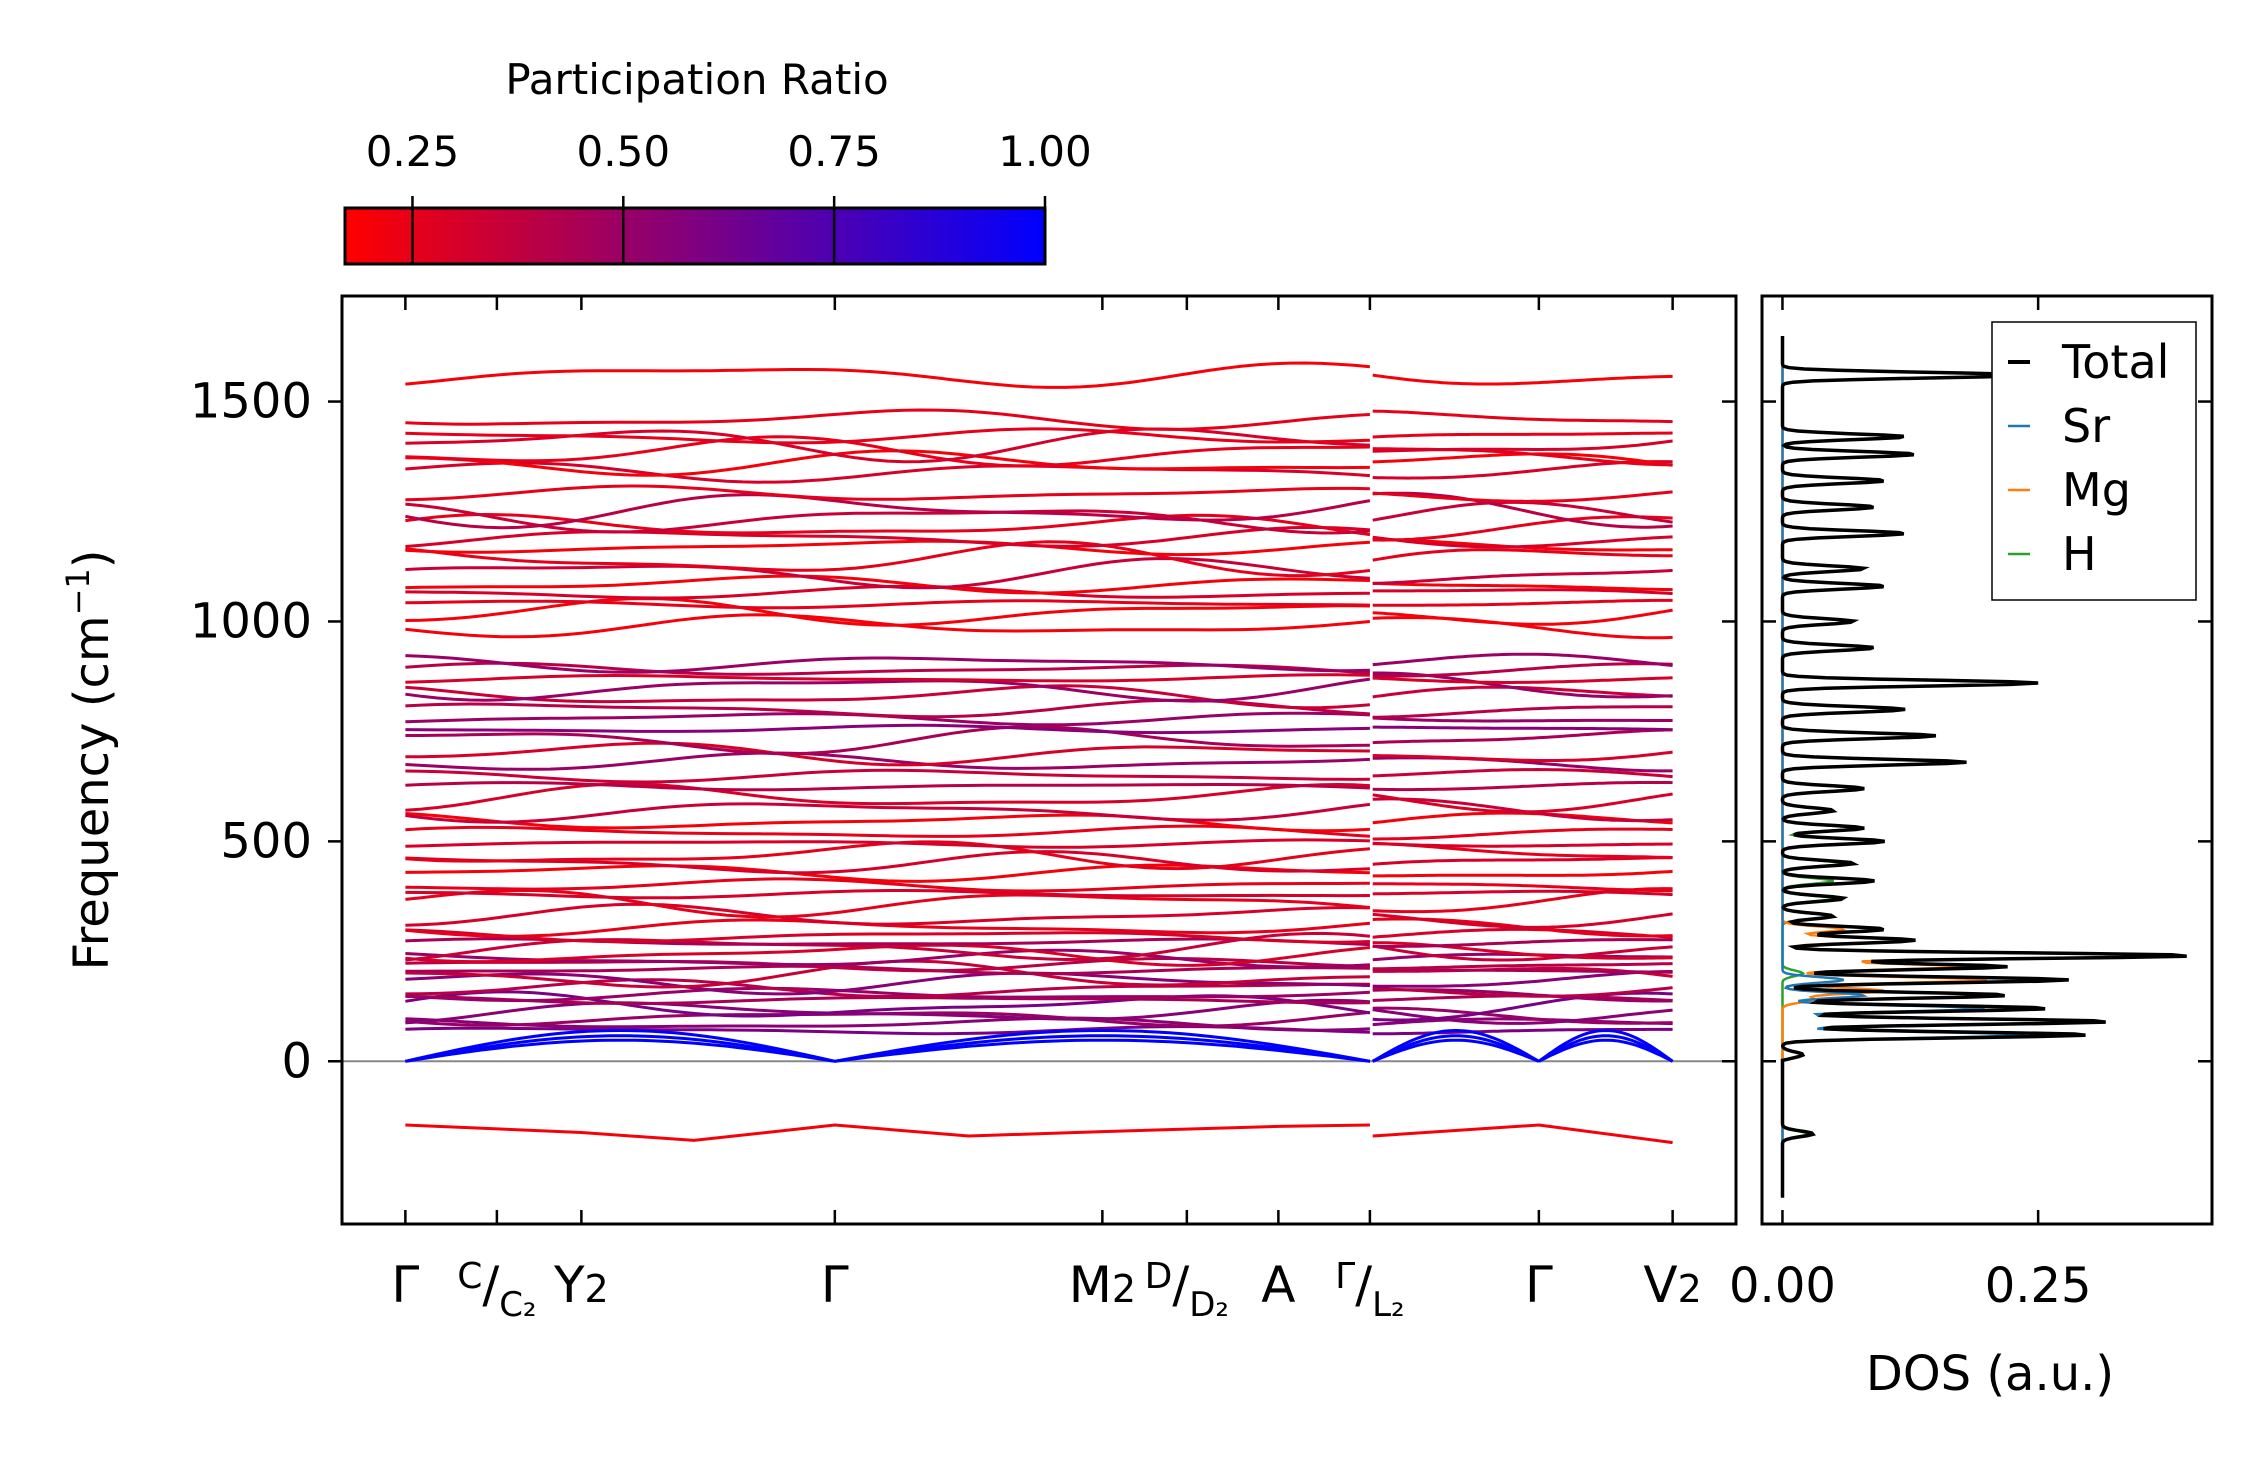 The image size is (2259, 1459). I want to click on colorbar: Participation Ratio 0.25 0.50 0.75 1.00, so click(717, 160).